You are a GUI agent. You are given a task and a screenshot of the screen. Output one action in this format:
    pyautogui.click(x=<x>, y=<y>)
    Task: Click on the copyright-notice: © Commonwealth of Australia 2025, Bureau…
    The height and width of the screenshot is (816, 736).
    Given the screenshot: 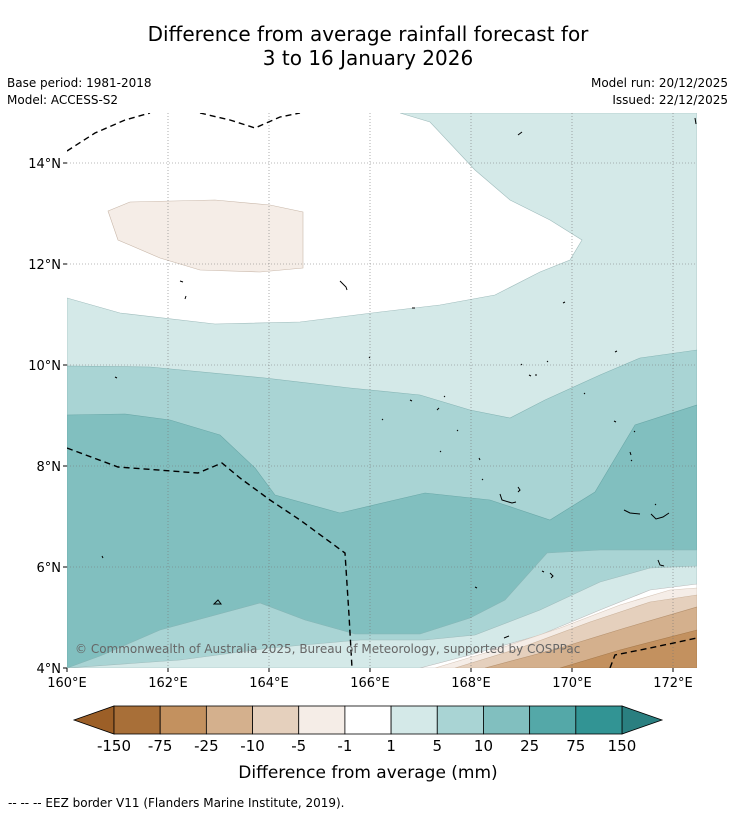 What is the action you would take?
    pyautogui.click(x=327, y=649)
    